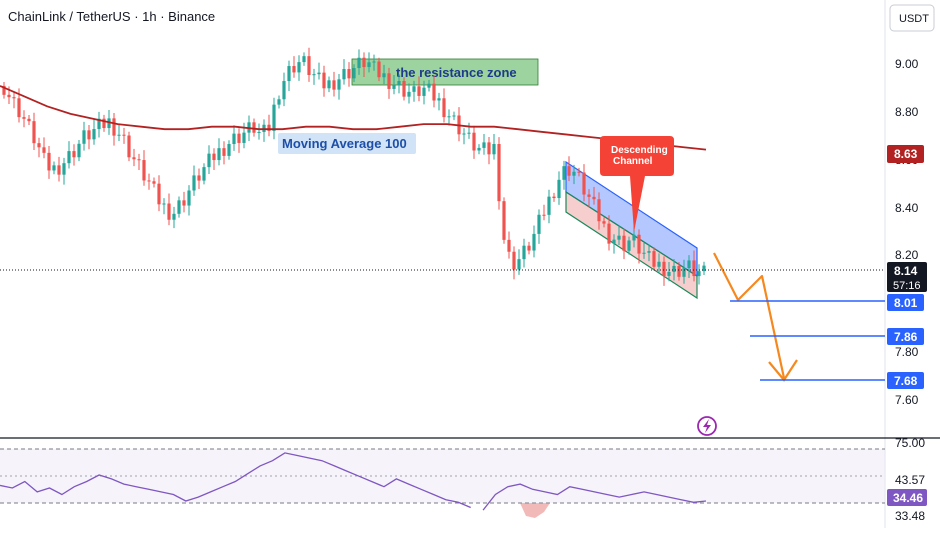 This screenshot has width=940, height=533. What do you see at coordinates (353, 118) in the screenshot?
I see `moving-average-line` at bounding box center [353, 118].